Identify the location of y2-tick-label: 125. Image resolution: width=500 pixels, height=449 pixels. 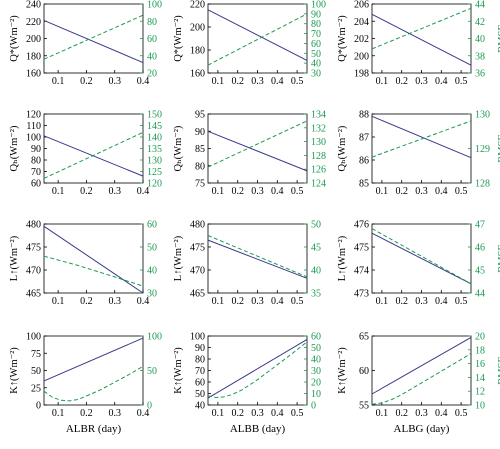
(154, 172).